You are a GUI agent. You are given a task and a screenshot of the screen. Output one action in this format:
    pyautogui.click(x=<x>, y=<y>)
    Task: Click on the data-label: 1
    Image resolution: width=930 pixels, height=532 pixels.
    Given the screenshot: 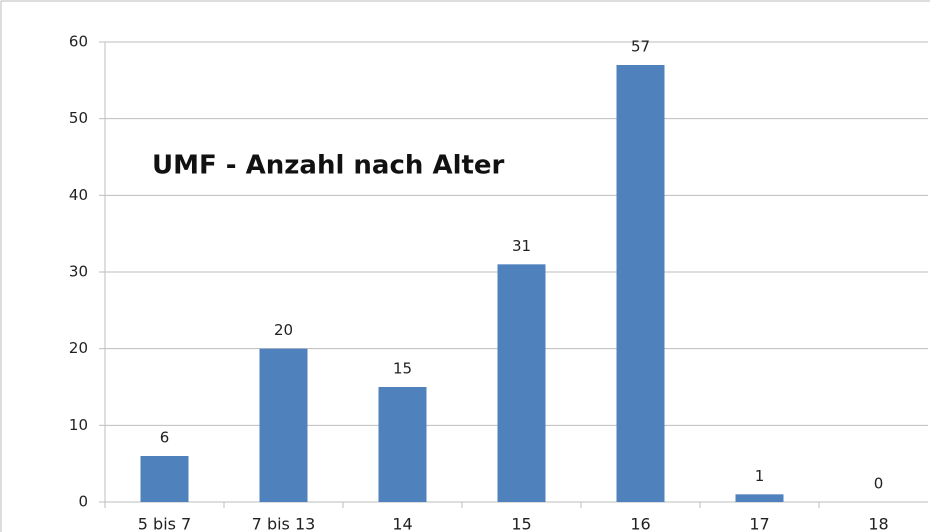 What is the action you would take?
    pyautogui.click(x=760, y=476)
    